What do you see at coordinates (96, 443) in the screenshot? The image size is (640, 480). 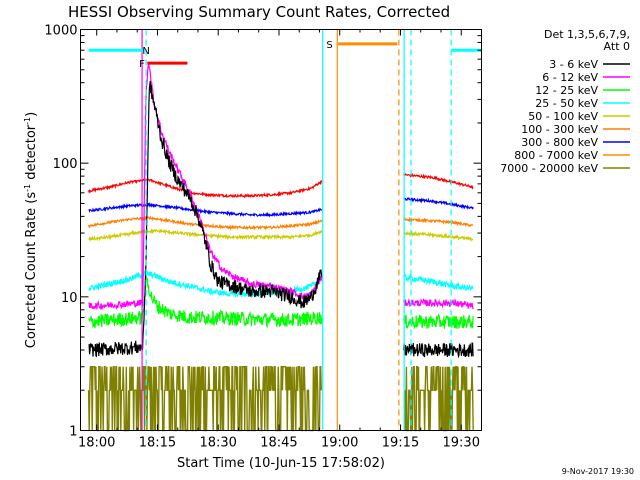 I see `x-tick-label-0: 18:00` at bounding box center [96, 443].